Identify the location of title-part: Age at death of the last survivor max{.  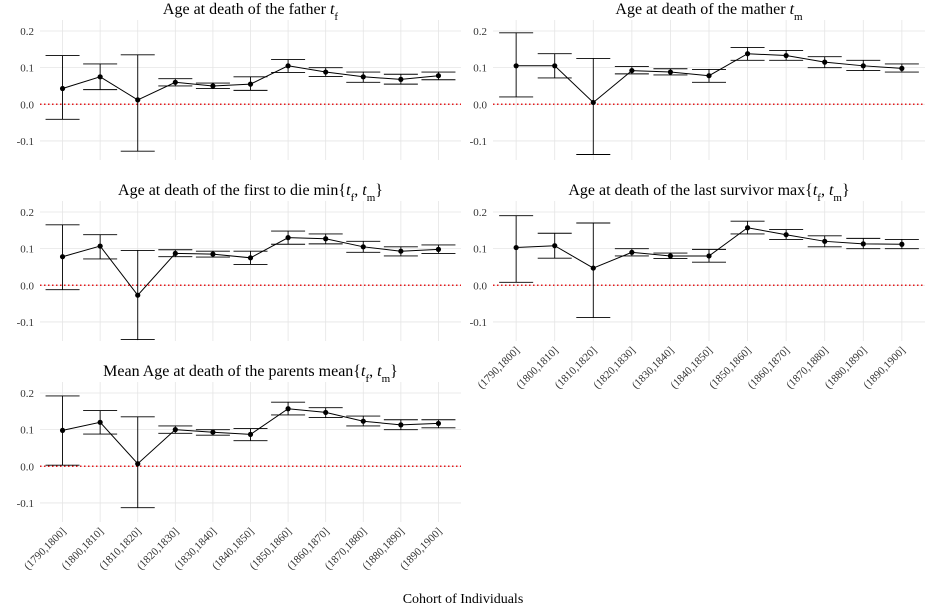
(690, 190).